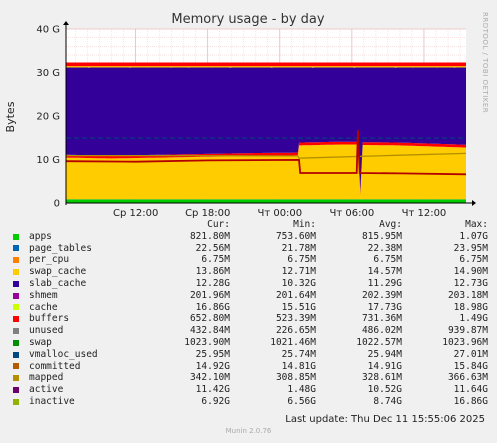 This screenshot has width=497, height=443. I want to click on legend-avg: 815.95M, so click(381, 236).